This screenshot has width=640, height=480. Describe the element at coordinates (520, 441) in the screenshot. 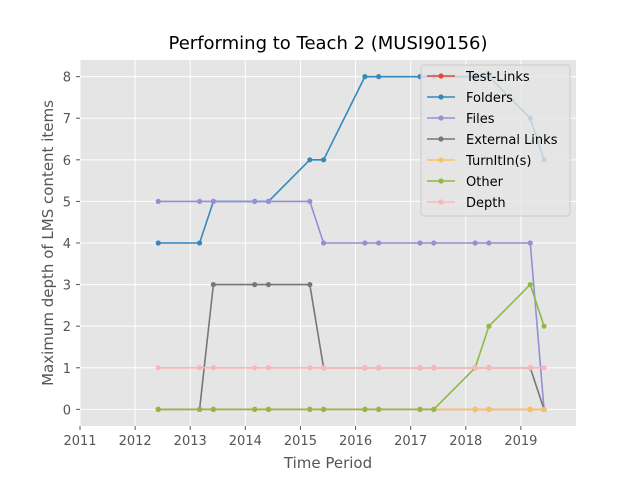

I see `x-tick-label: 2019` at that location.